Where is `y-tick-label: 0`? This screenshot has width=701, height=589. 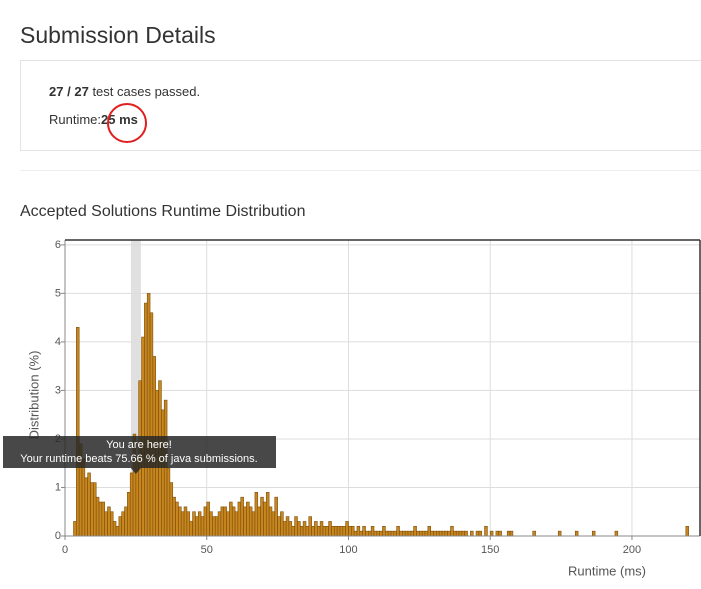
y-tick-label: 0 is located at coordinates (58, 536).